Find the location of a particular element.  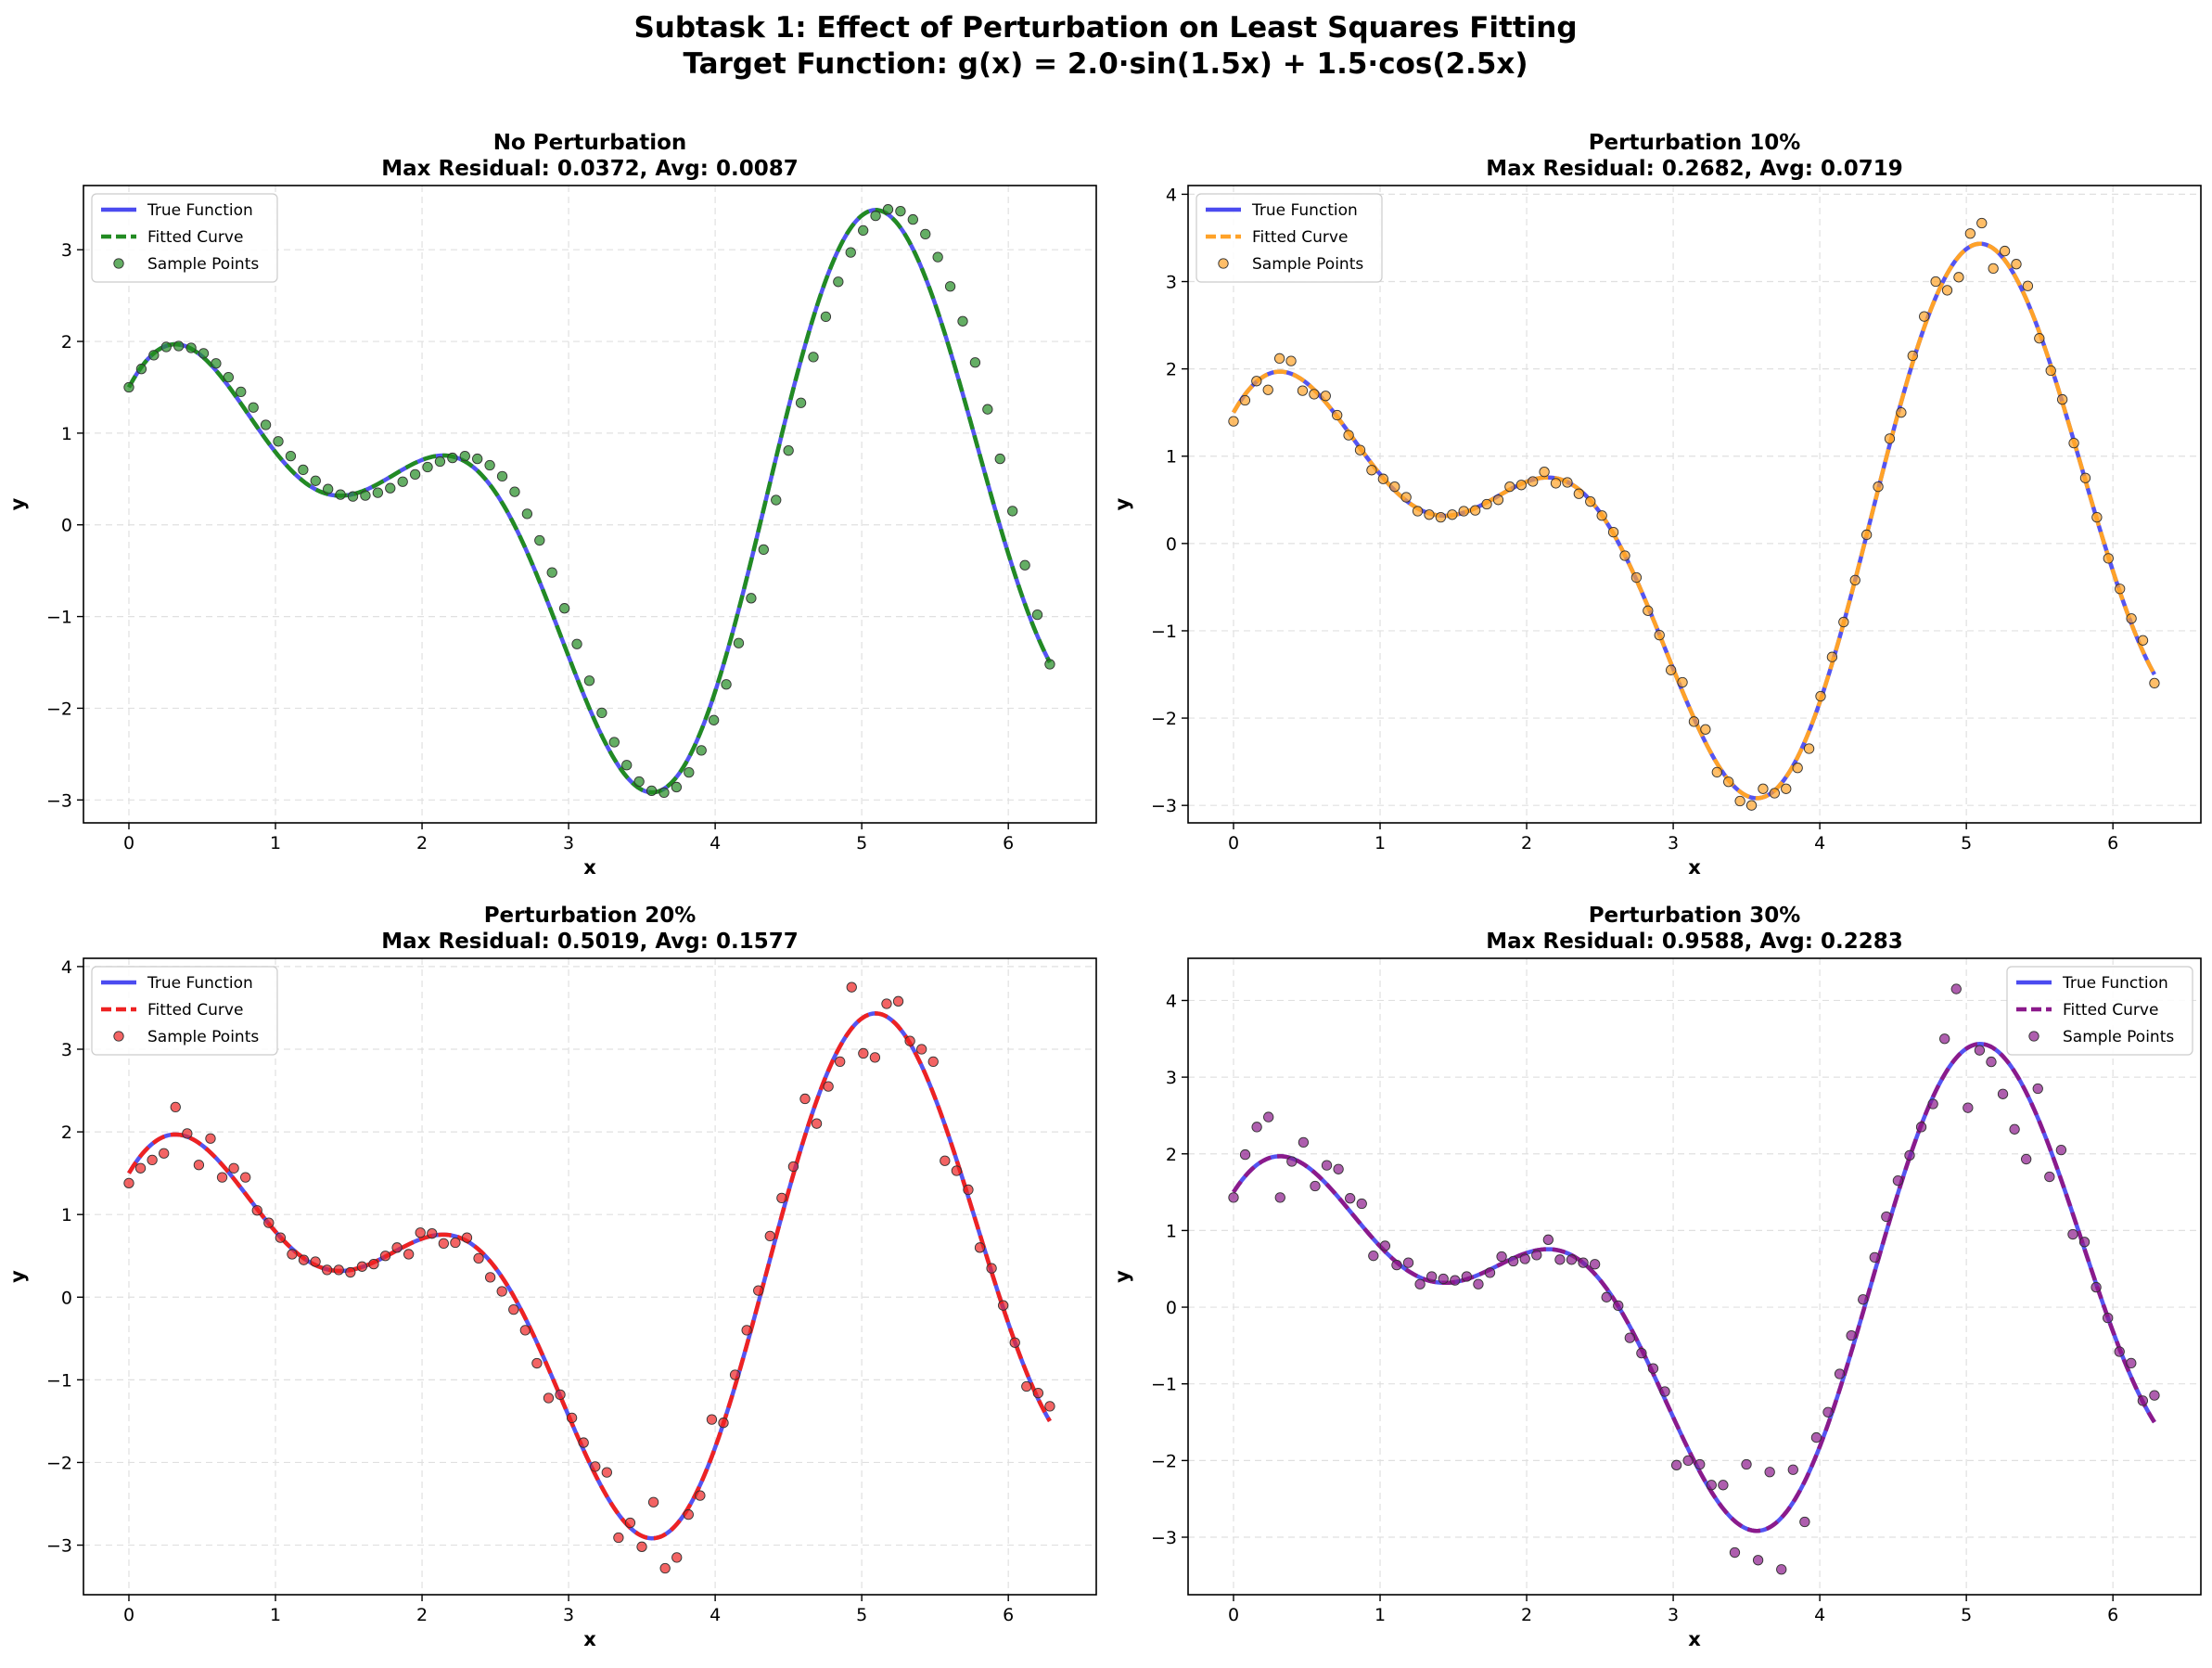

y-tick-label: 4 is located at coordinates (1171, 195).